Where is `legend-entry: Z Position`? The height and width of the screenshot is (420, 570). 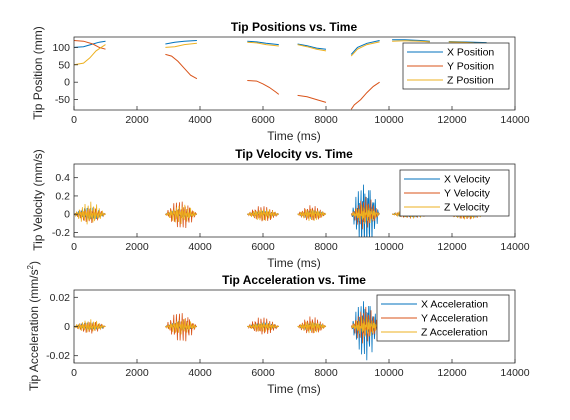 legend-entry: Z Position is located at coordinates (470, 81).